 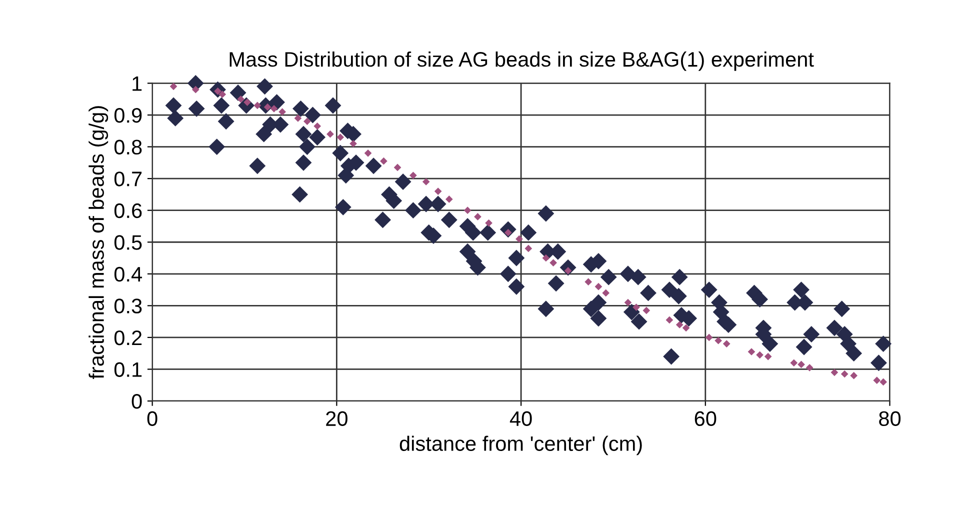 What do you see at coordinates (128, 115) in the screenshot?
I see `y-tick-label: 0.9` at bounding box center [128, 115].